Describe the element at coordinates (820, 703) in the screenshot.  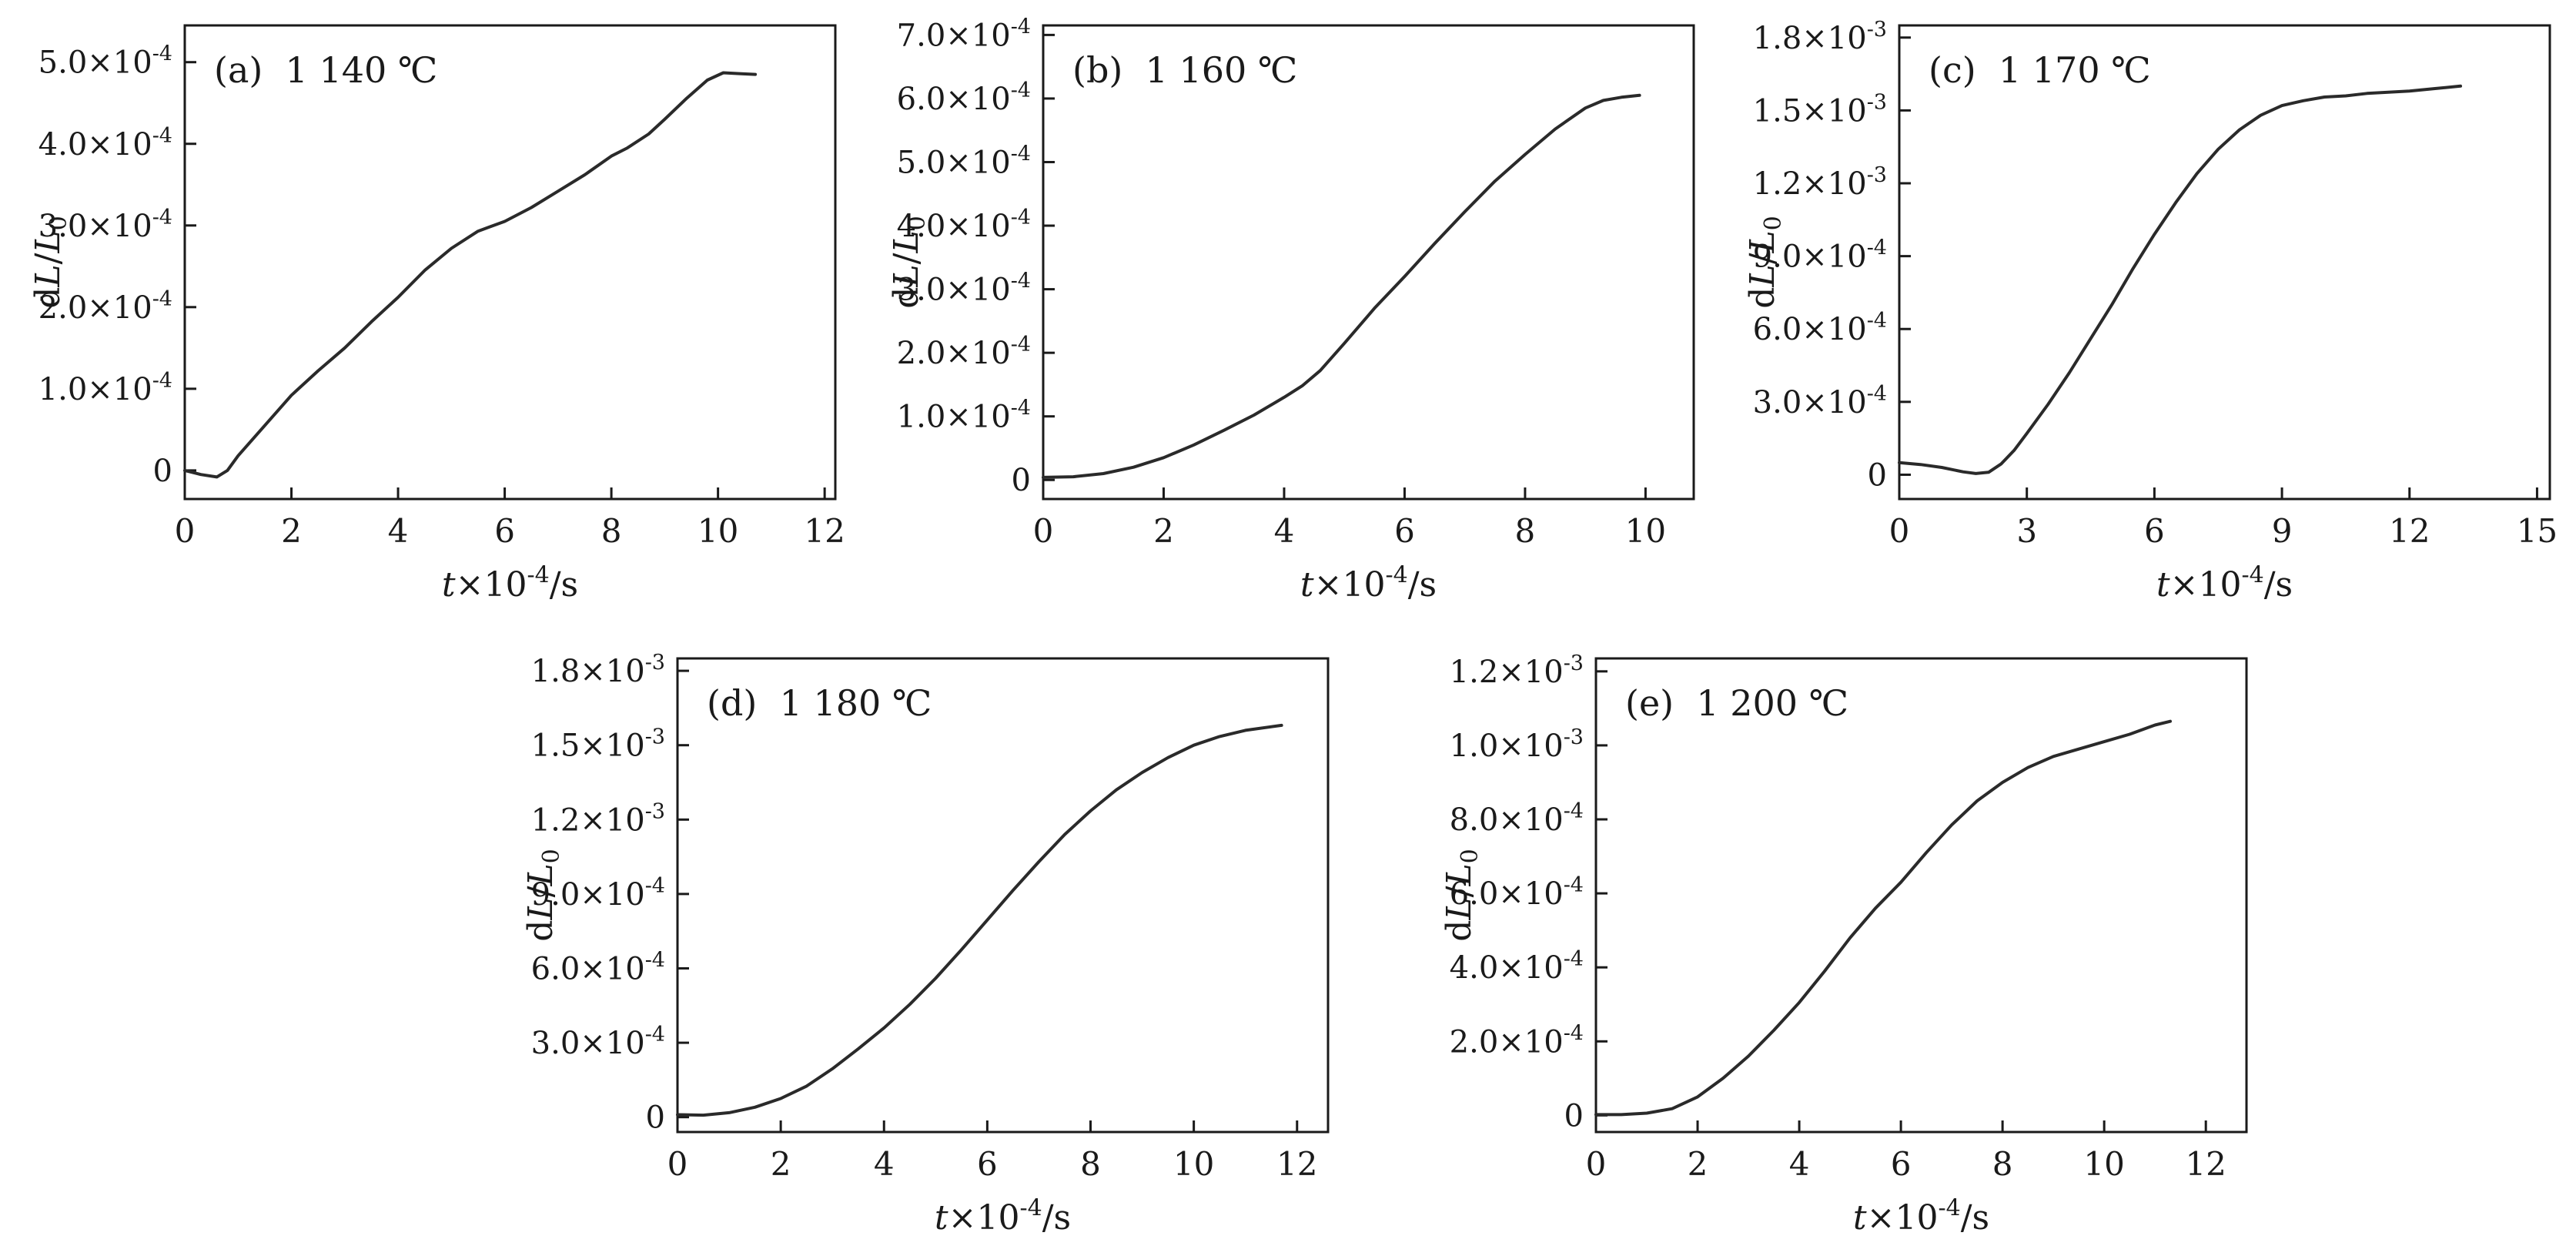
I see `panel-title: (d) 1 180 ℃` at that location.